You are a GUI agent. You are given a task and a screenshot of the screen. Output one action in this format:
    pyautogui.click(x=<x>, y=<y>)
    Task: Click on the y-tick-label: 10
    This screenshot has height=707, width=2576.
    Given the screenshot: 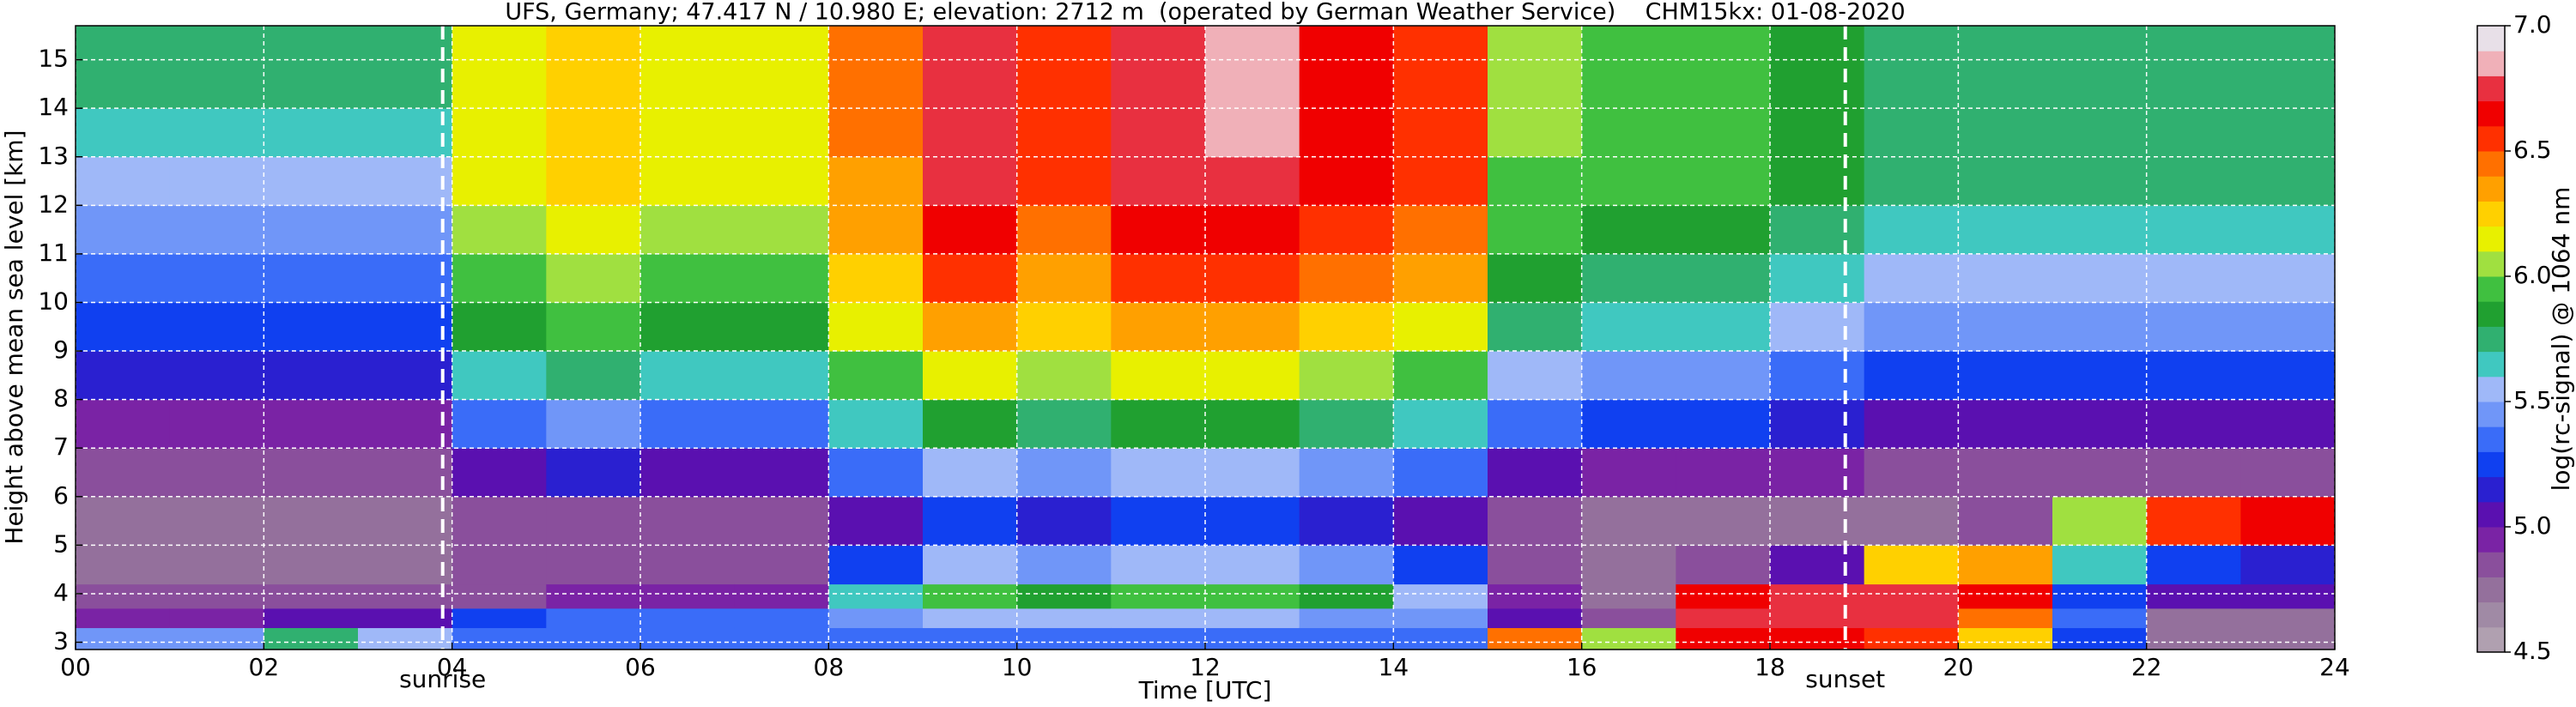 What is the action you would take?
    pyautogui.click(x=53, y=301)
    